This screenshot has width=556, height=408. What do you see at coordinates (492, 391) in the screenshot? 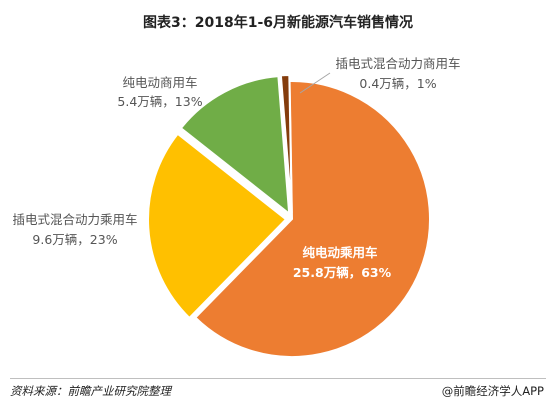
I see `credit-note: @前瞻经济学人APP` at bounding box center [492, 391].